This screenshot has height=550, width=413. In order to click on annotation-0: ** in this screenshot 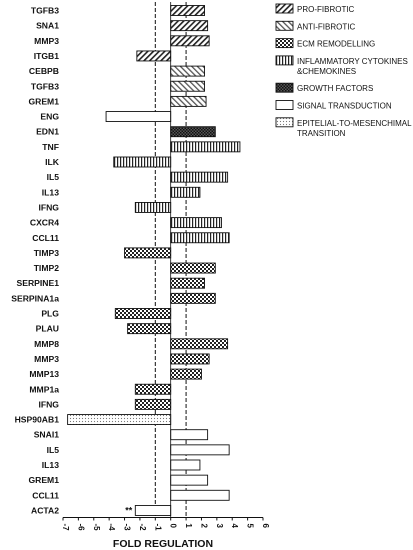, I will do `click(129, 510)`.